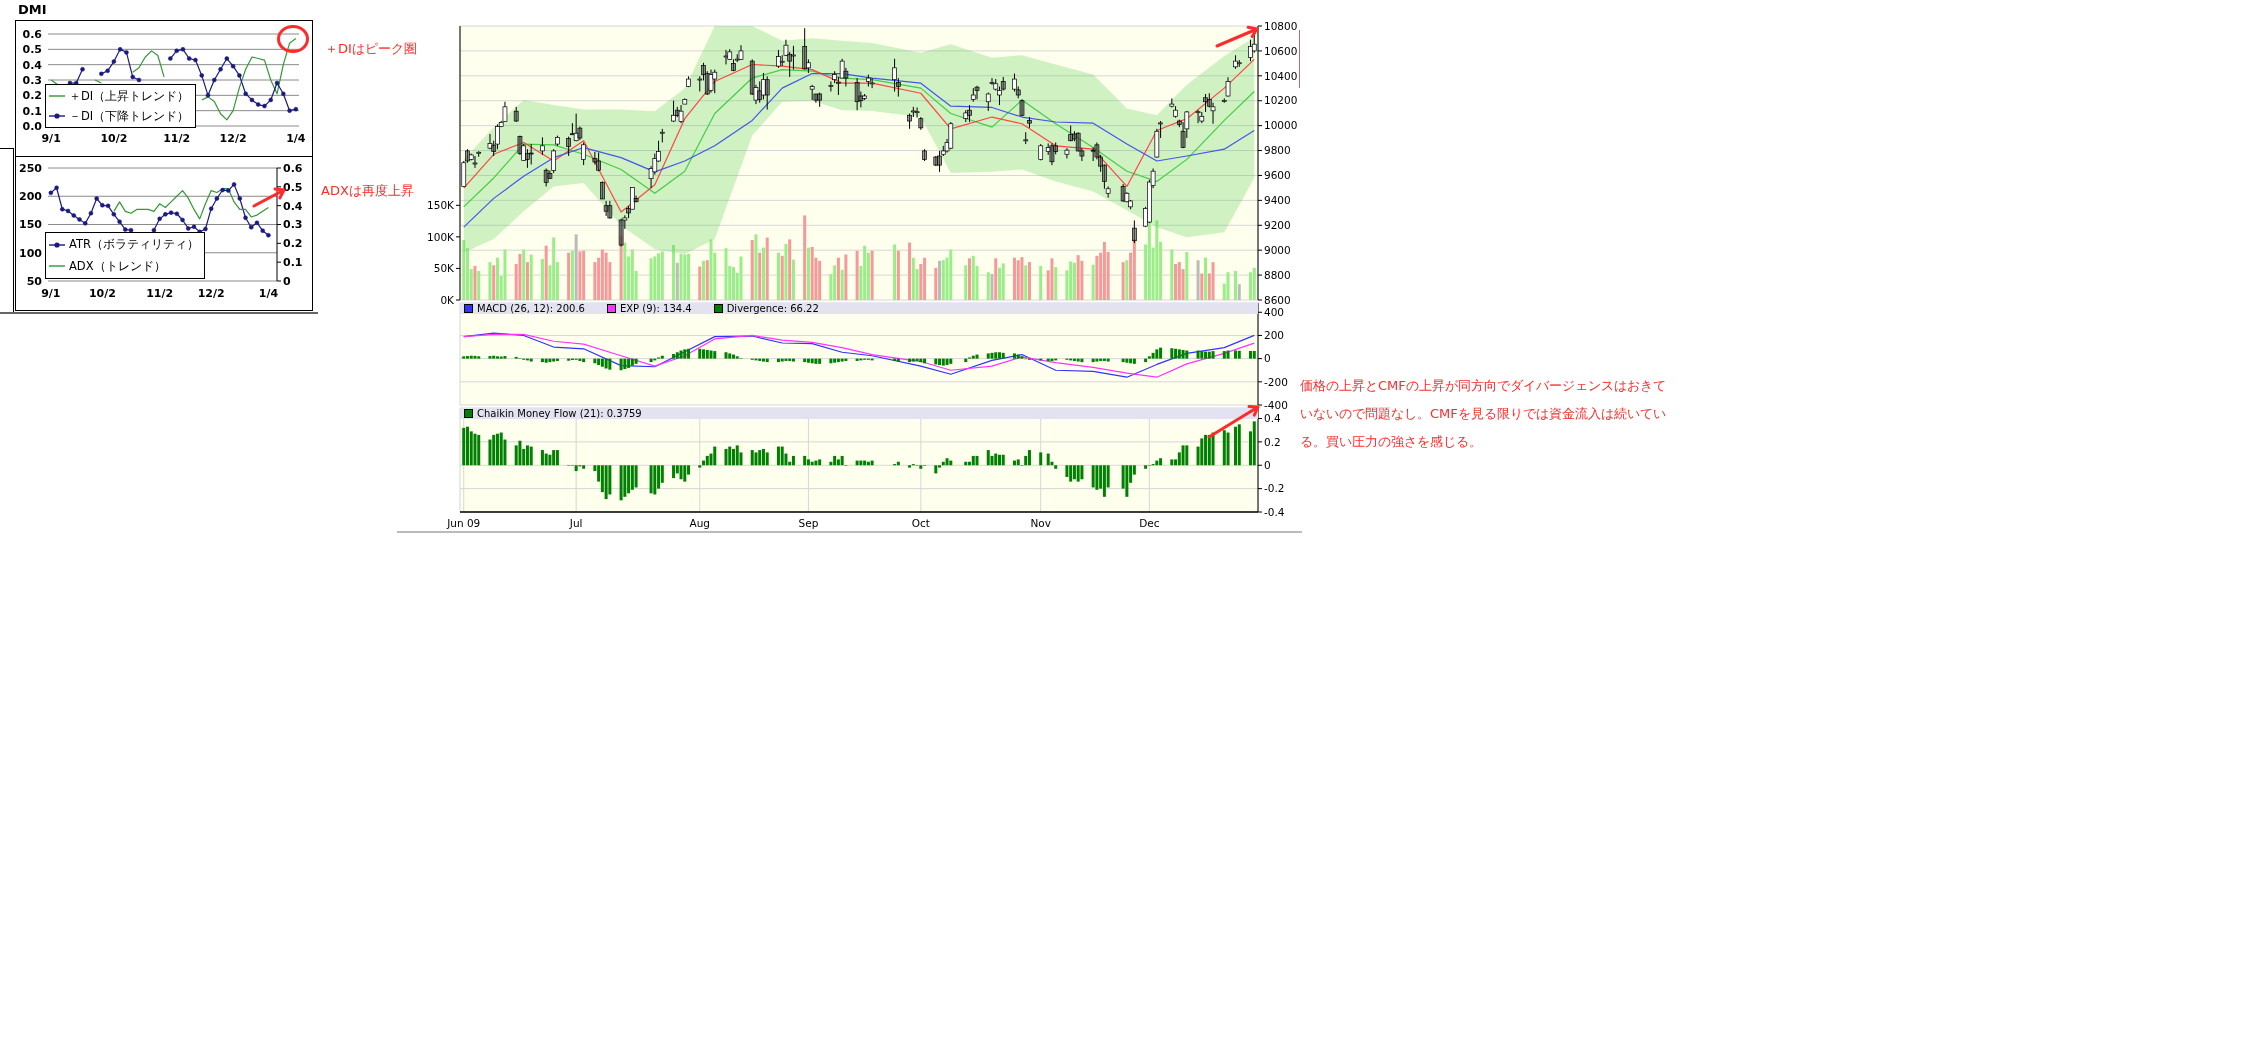 The height and width of the screenshot is (1048, 2262). Describe the element at coordinates (1277, 225) in the screenshot. I see `y-tick-label: 9200` at that location.